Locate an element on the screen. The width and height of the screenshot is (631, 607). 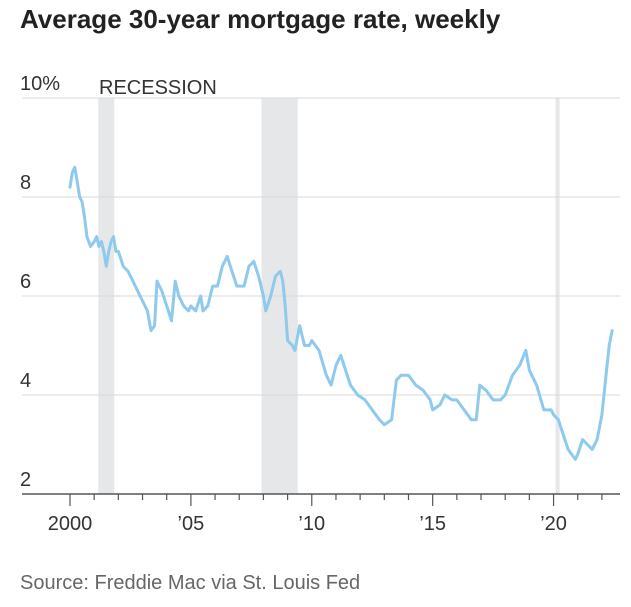
x-tick-label-2005: ’05 is located at coordinates (191, 524).